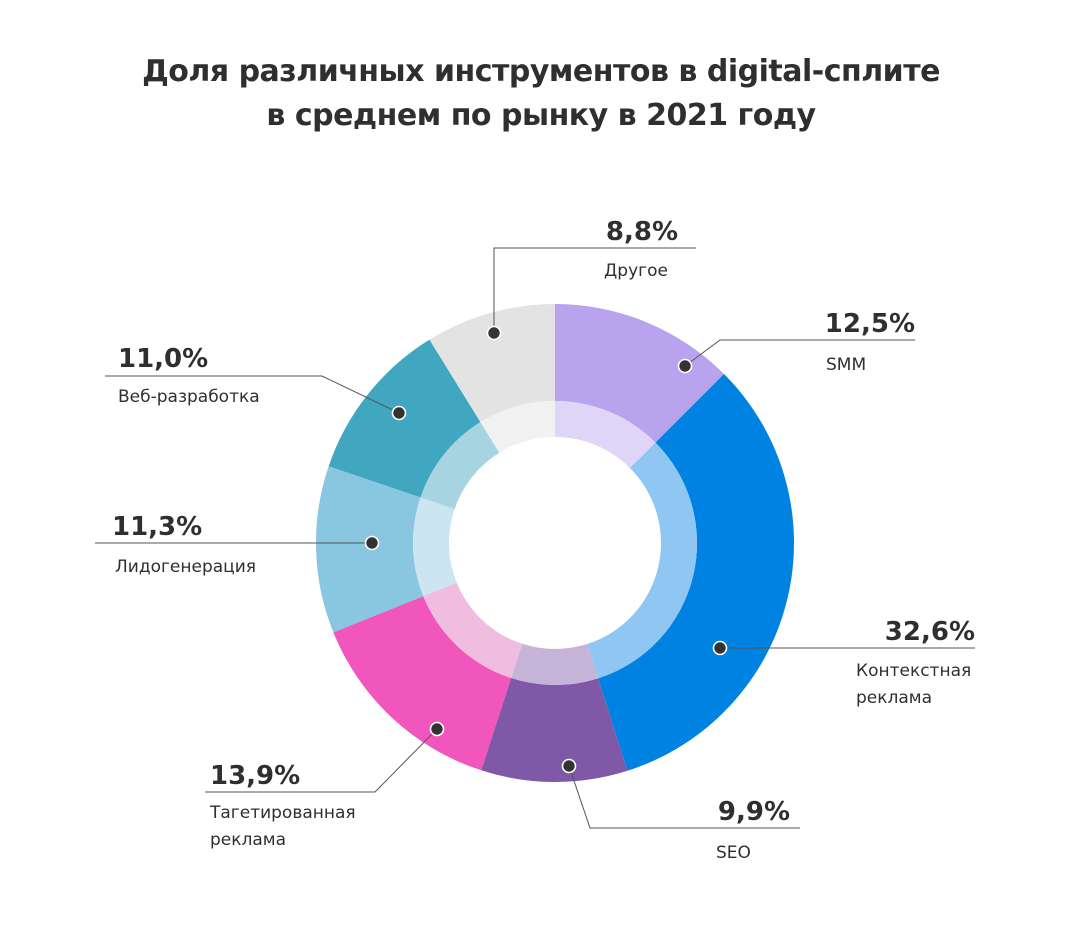 This screenshot has width=1082, height=938. Describe the element at coordinates (157, 527) in the screenshot. I see `slice-value-label: 11,3%` at that location.